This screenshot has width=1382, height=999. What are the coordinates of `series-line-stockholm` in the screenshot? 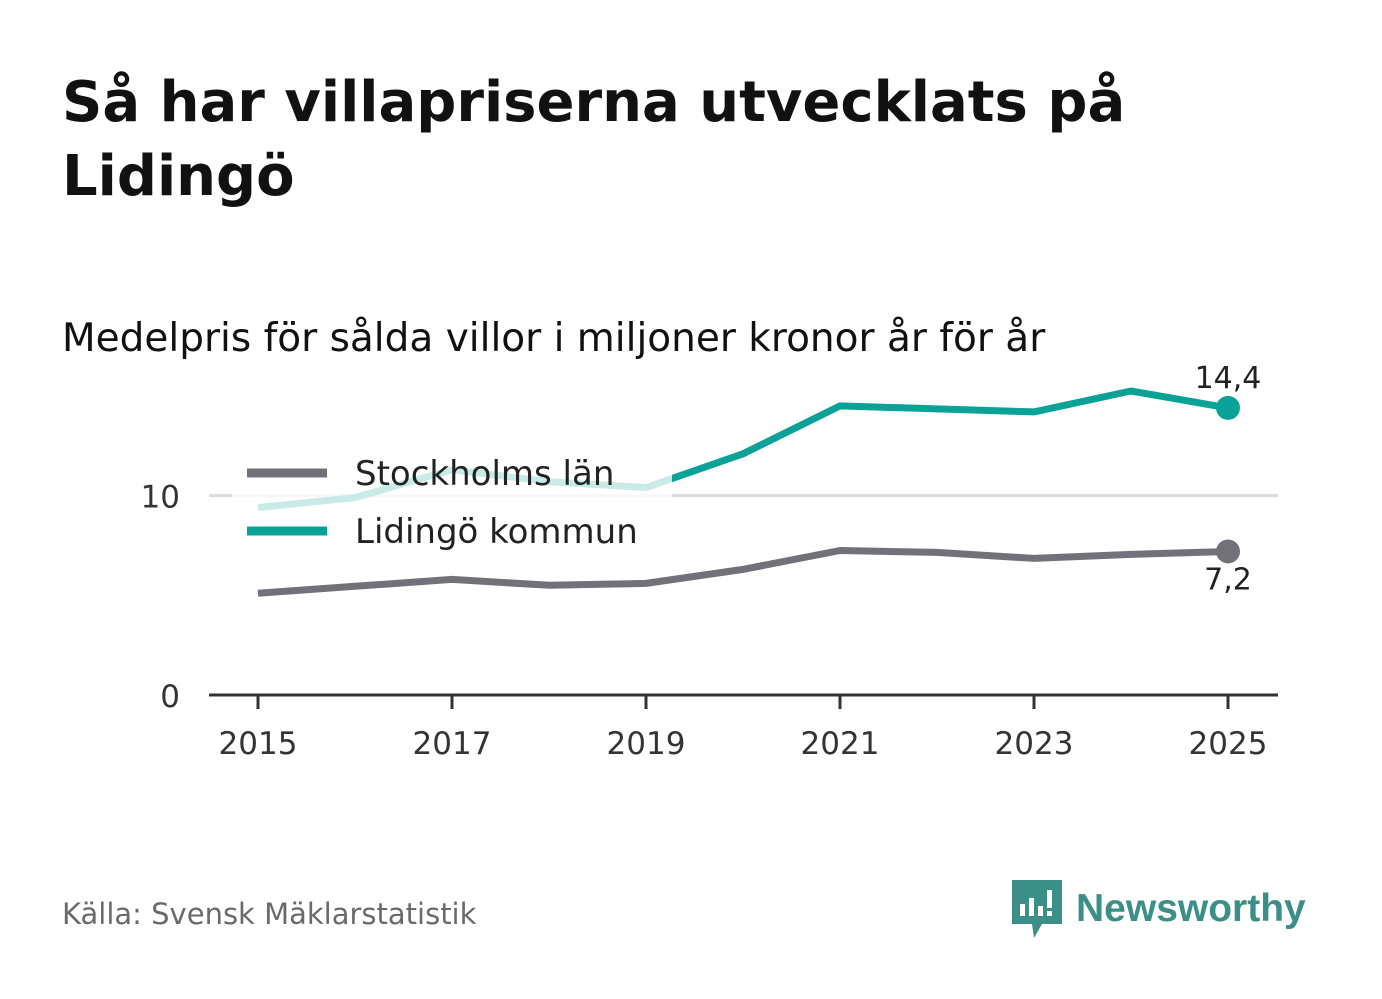 It's located at (743, 572).